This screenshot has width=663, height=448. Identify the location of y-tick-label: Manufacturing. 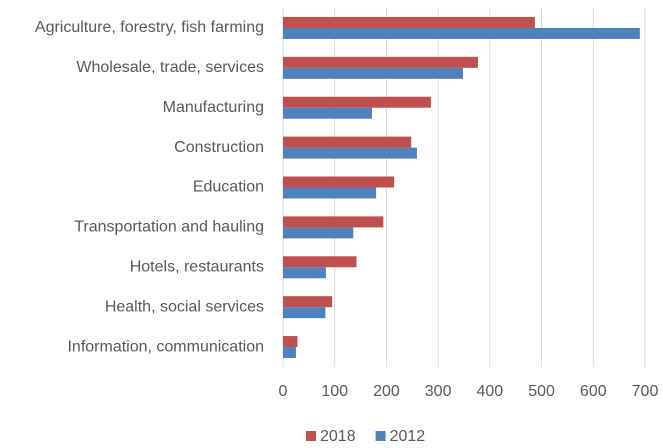
(213, 107).